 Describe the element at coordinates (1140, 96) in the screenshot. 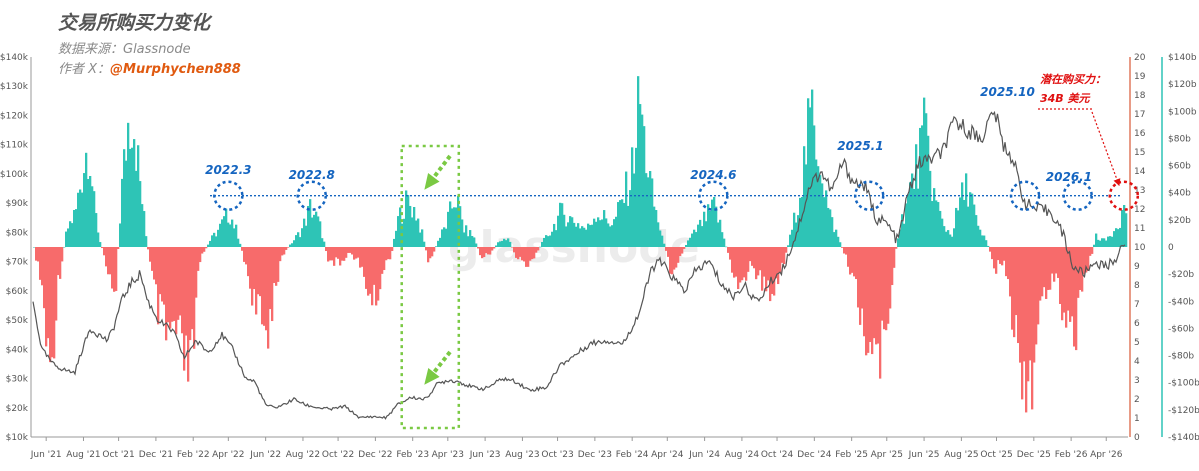

I see `y-right-tick-label: 18` at that location.